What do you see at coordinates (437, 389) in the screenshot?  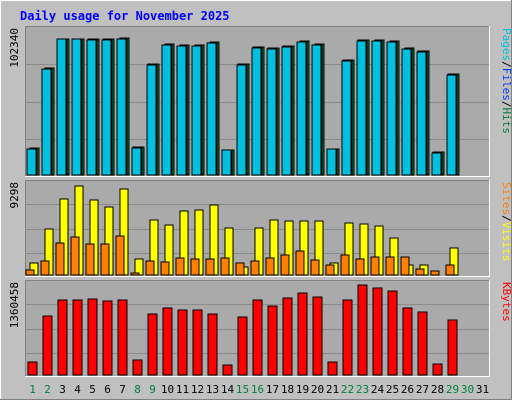 I see `x-tick-label-day-28: 28` at bounding box center [437, 389].